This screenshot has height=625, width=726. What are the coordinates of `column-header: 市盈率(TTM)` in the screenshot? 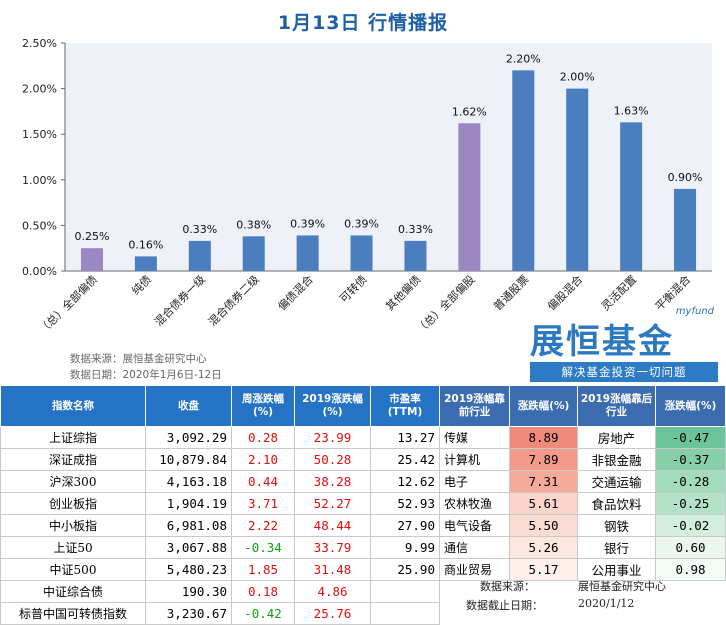 It's located at (405, 406).